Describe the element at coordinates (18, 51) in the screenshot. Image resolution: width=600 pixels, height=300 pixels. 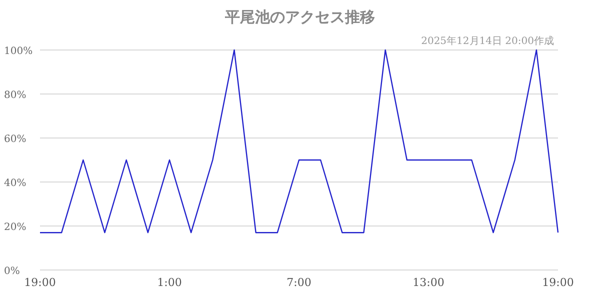
I see `y-tick-label: 100%` at that location.